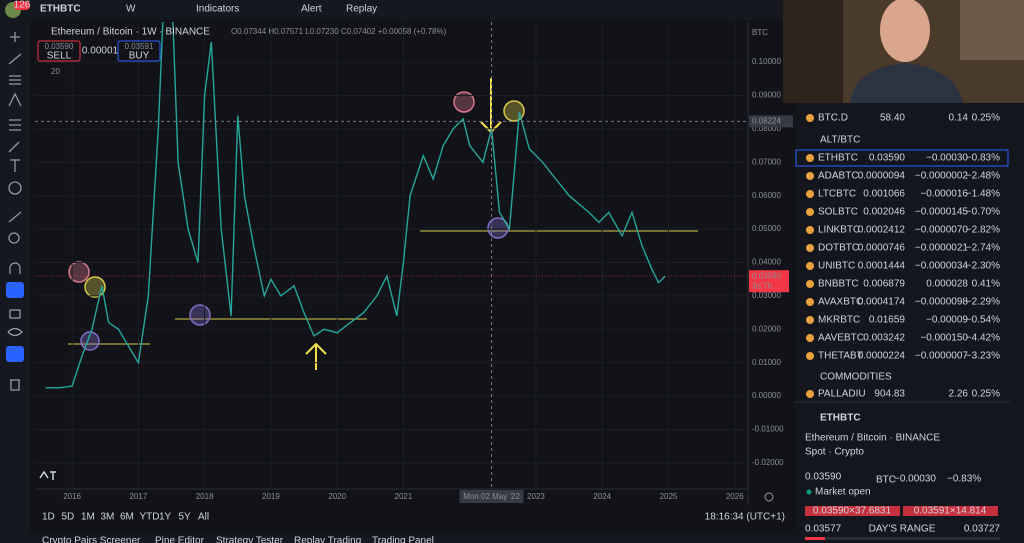  Describe the element at coordinates (217, 9) in the screenshot. I see `indicators-button: Indicators` at that location.